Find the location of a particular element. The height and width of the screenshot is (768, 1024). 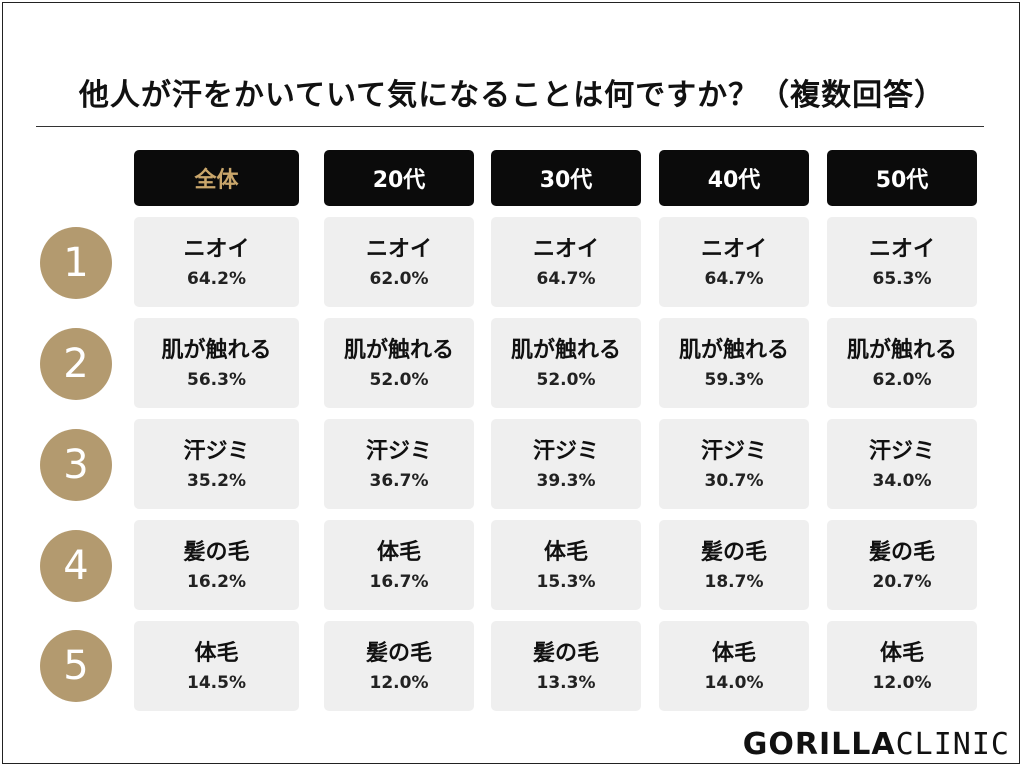

table-cell: 髪の毛 13.3% is located at coordinates (566, 666).